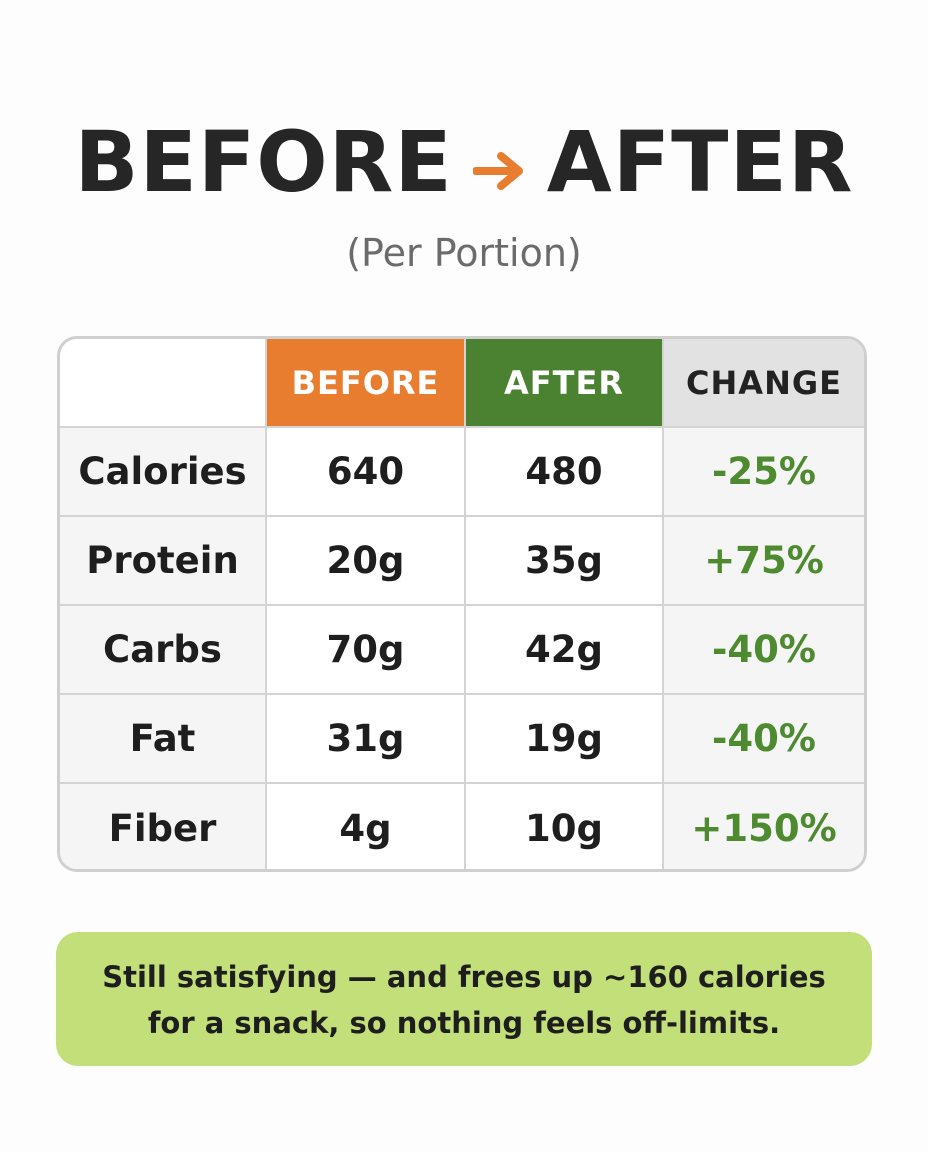  Describe the element at coordinates (564, 471) in the screenshot. I see `after-value: 480` at that location.